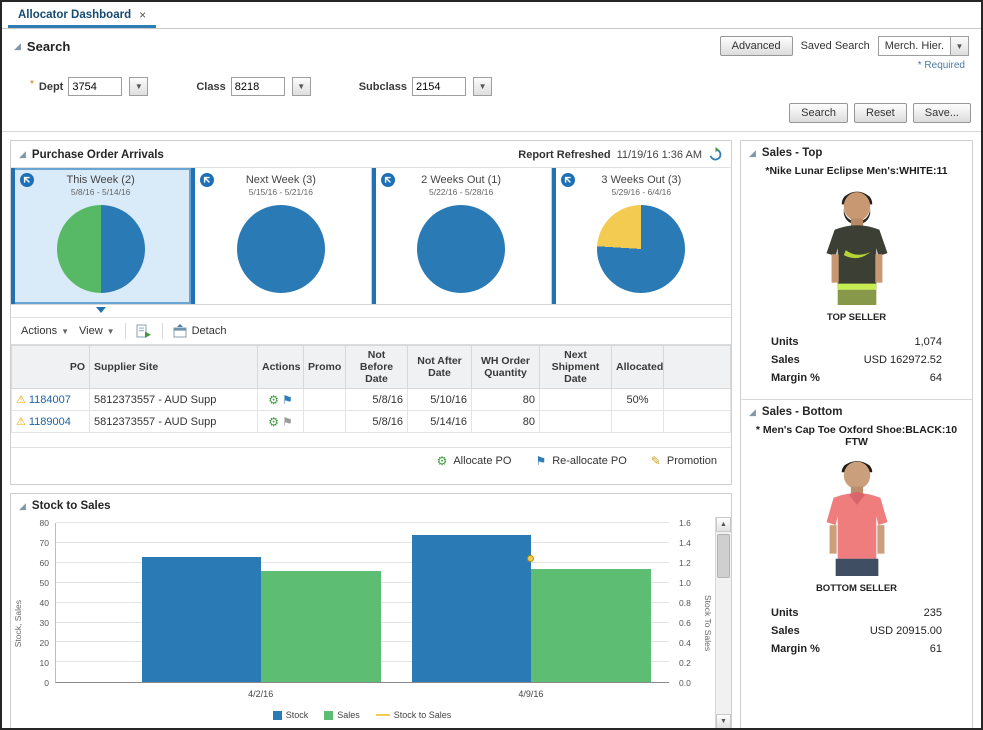  Describe the element at coordinates (715, 154) in the screenshot. I see `refresh-icon` at that location.